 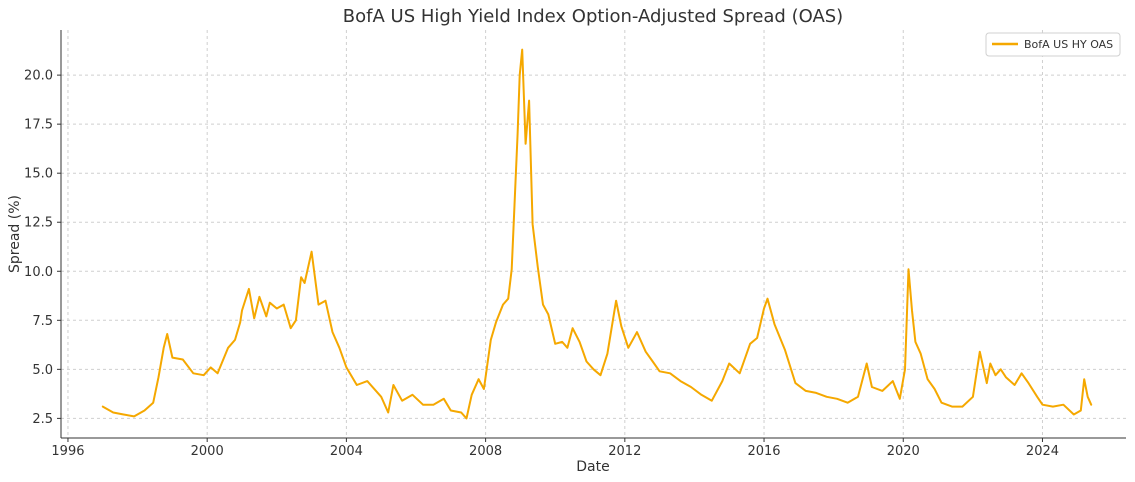 I want to click on legend-box, so click(x=1053, y=44).